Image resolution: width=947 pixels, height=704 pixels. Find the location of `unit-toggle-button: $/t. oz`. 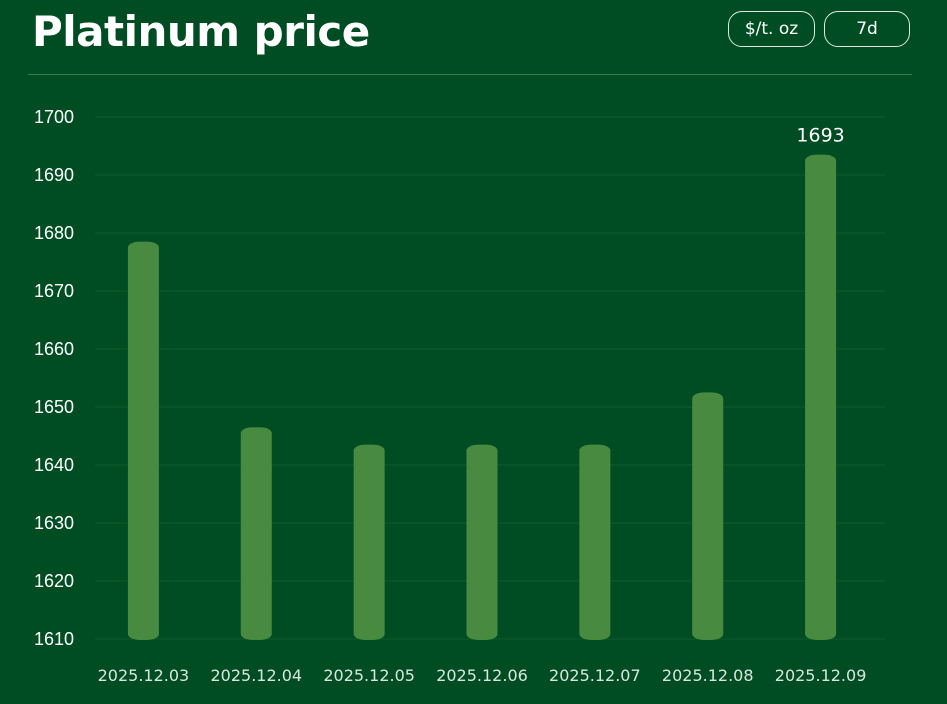

unit-toggle-button: $/t. oz is located at coordinates (771, 29).